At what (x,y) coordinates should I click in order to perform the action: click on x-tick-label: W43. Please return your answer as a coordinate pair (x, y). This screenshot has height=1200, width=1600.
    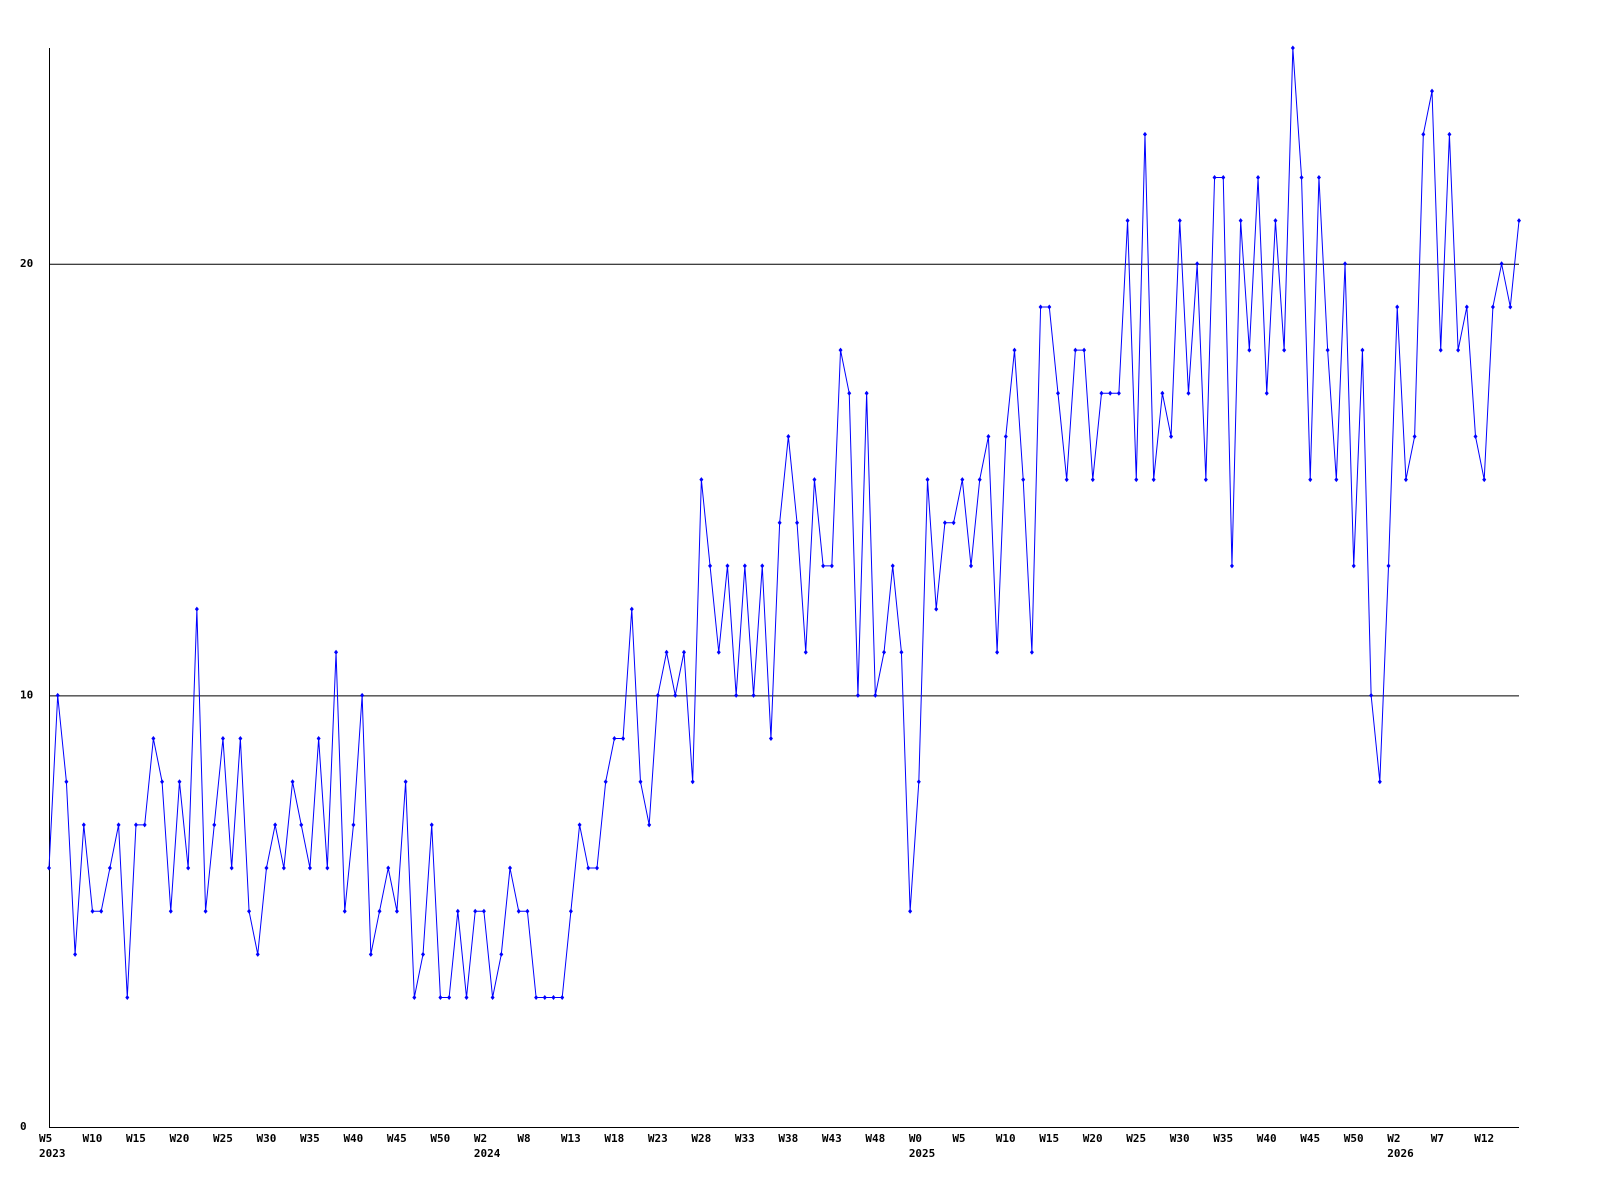
    Looking at the image, I should click on (832, 1138).